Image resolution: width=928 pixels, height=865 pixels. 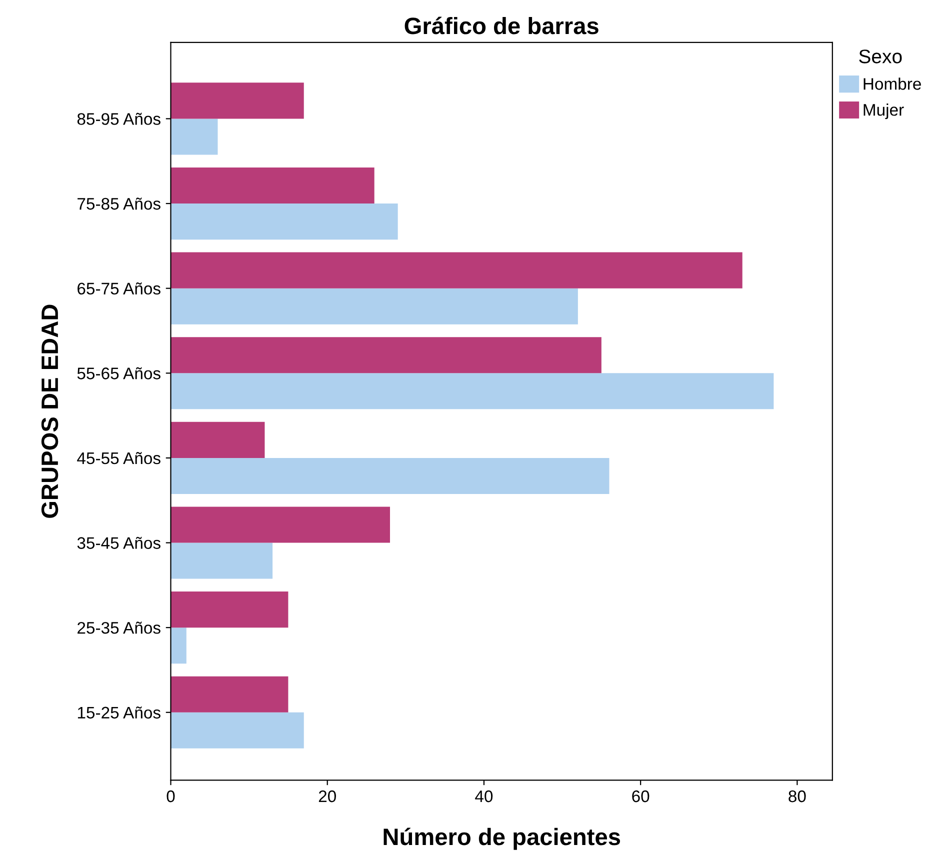 What do you see at coordinates (119, 628) in the screenshot?
I see `y-tick-label: 25-35 Años` at bounding box center [119, 628].